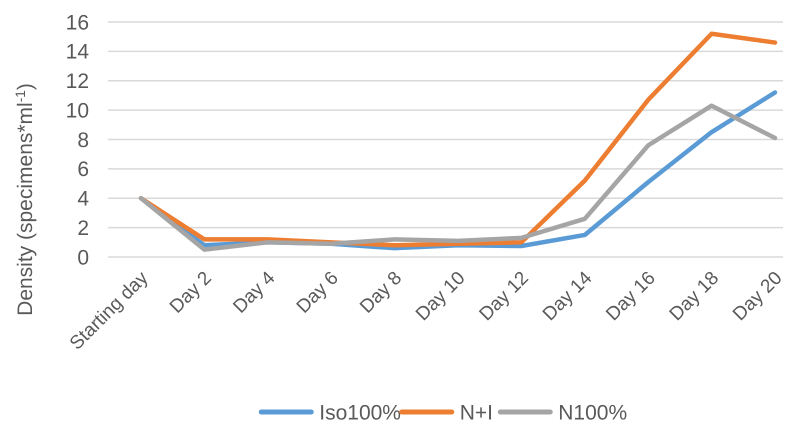 The image size is (801, 434). I want to click on y-tick-label: 14, so click(78, 52).